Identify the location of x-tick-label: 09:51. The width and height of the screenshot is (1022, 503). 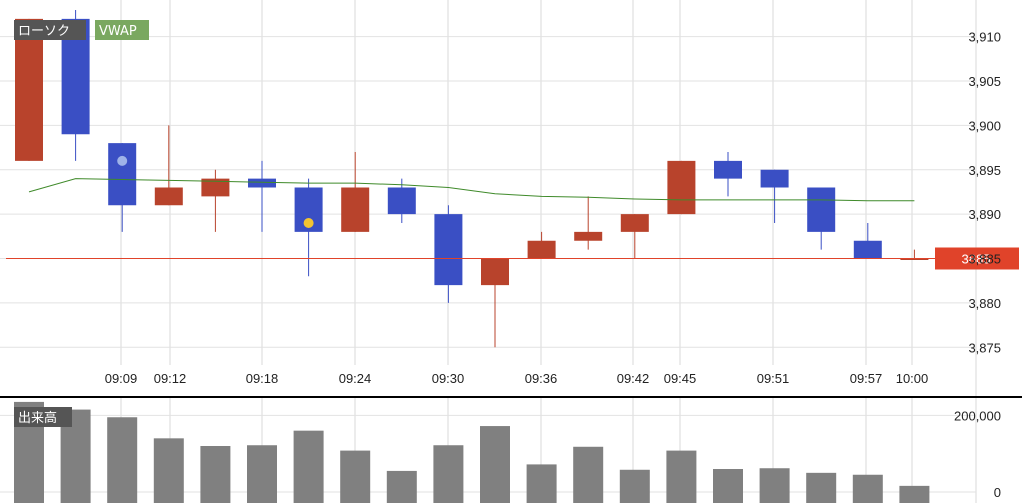
(773, 378).